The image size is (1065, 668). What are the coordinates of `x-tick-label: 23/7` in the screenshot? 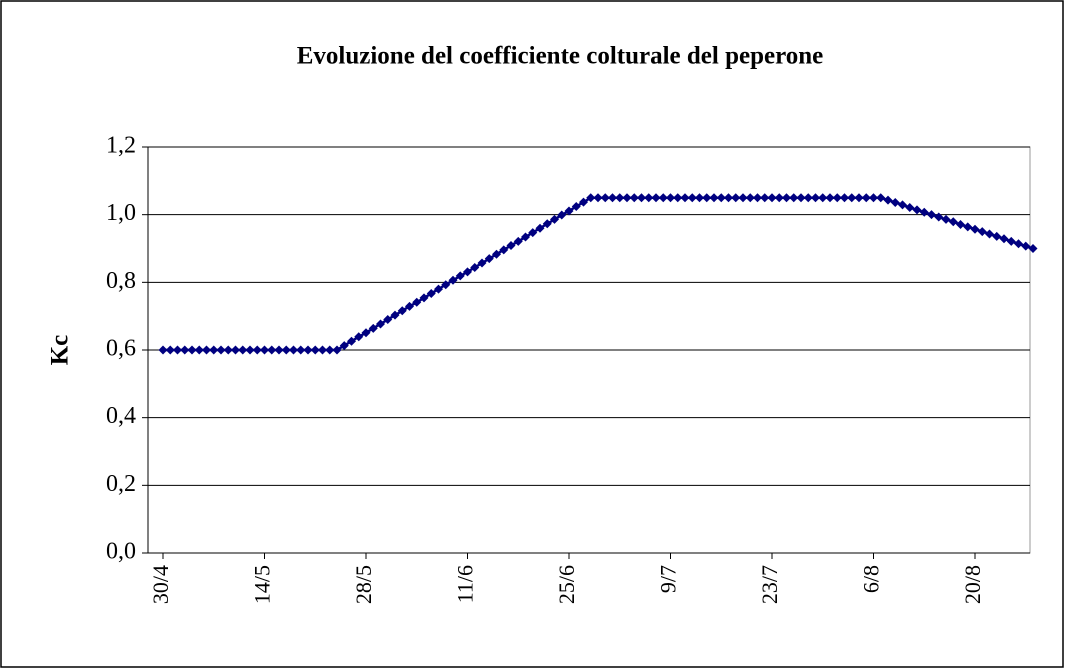 It's located at (769, 584).